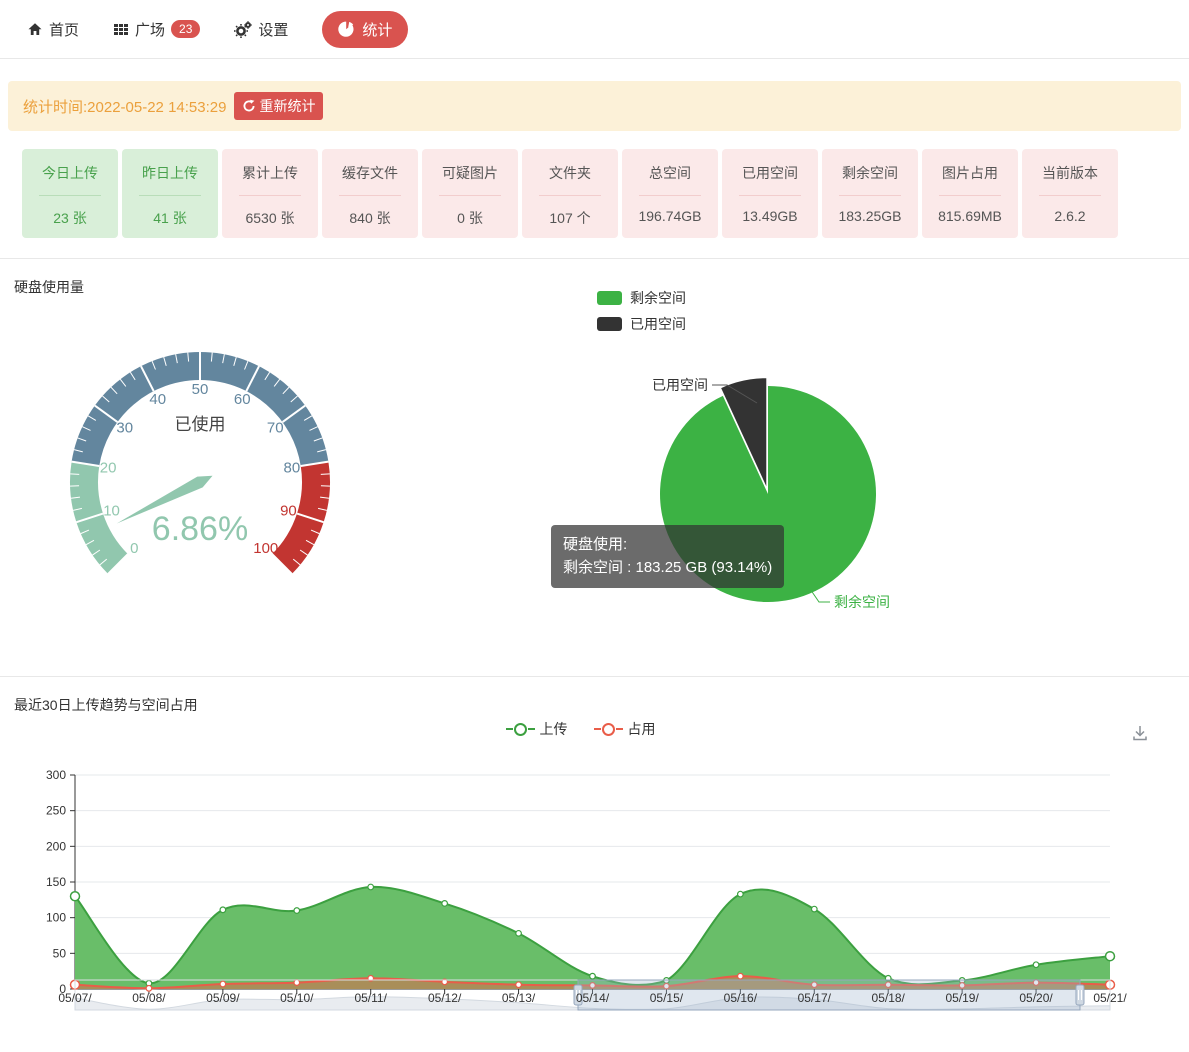  Describe the element at coordinates (445, 998) in the screenshot. I see `x-axis-label: 05/12/` at that location.